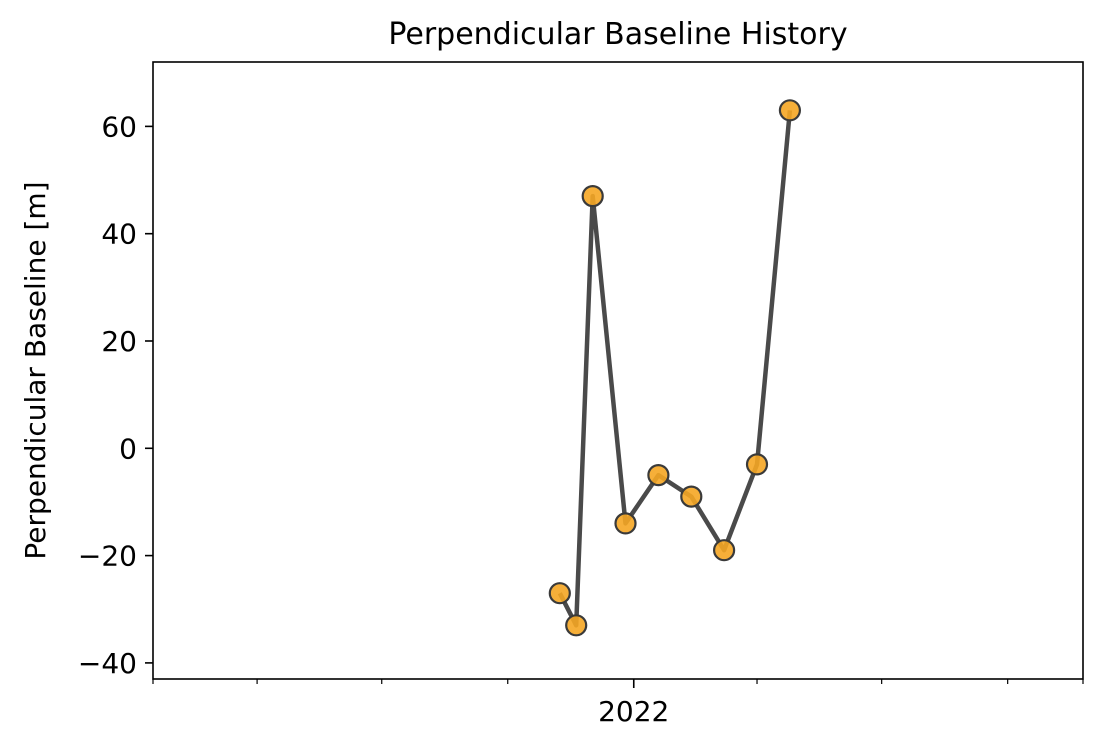 Image resolution: width=1104 pixels, height=750 pixels. Describe the element at coordinates (617, 34) in the screenshot. I see `chart-title: Perpendicular Baseline History` at that location.